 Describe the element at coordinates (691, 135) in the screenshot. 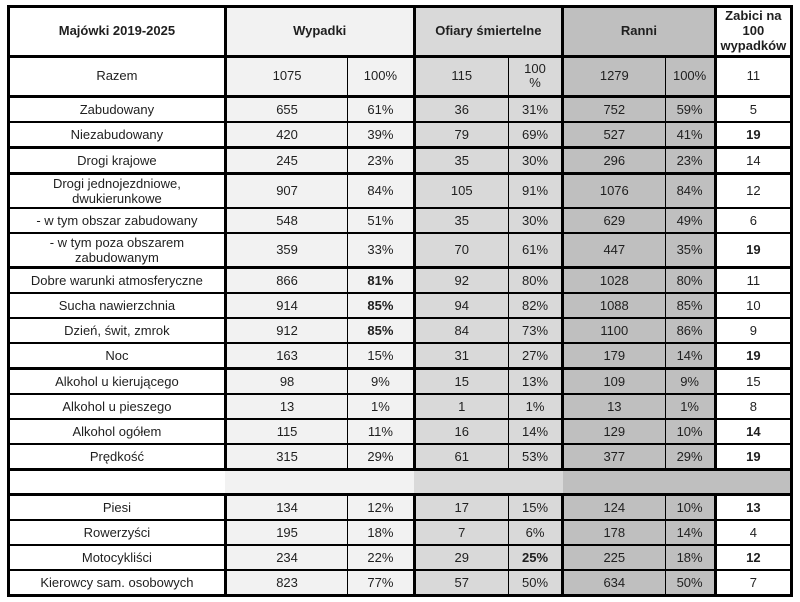

I see `cell-ranni-pct: 41%` at that location.